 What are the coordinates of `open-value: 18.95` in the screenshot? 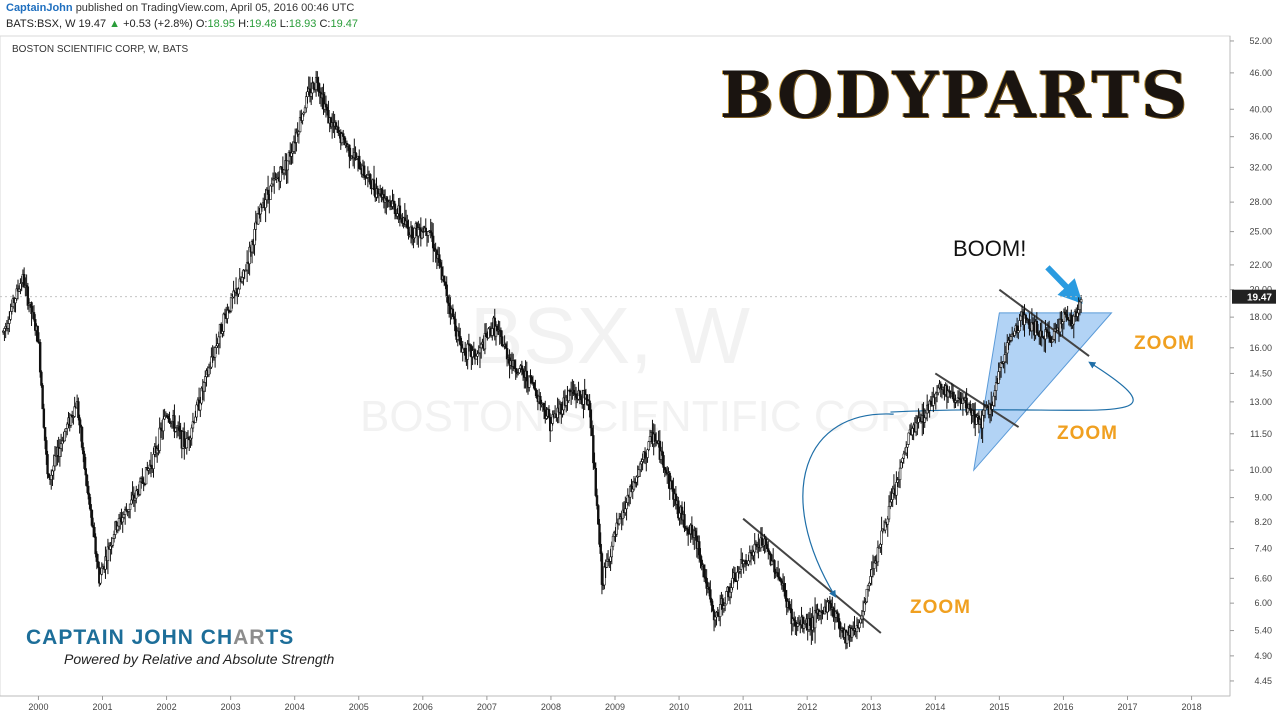 It's located at (221, 24).